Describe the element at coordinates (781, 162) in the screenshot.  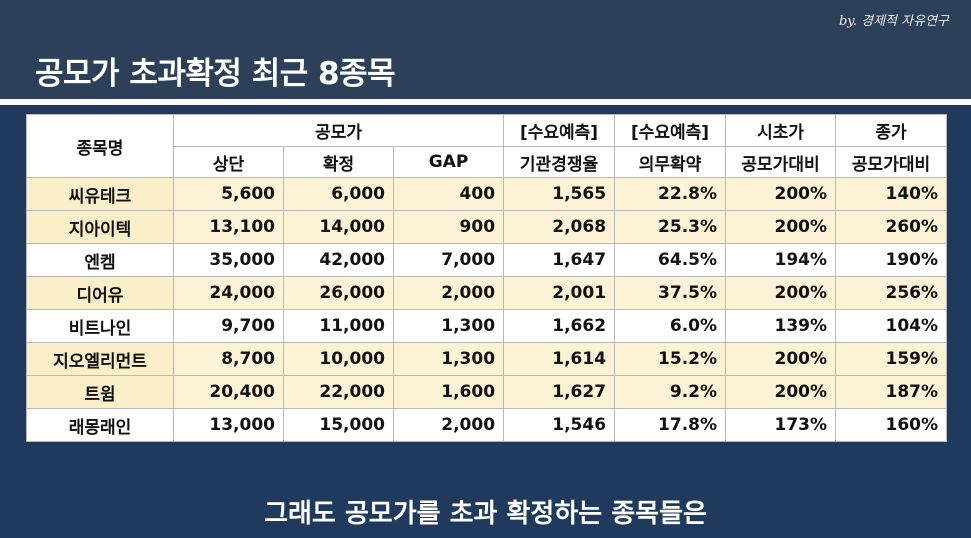
I see `header-open-price: 공모가대비` at that location.